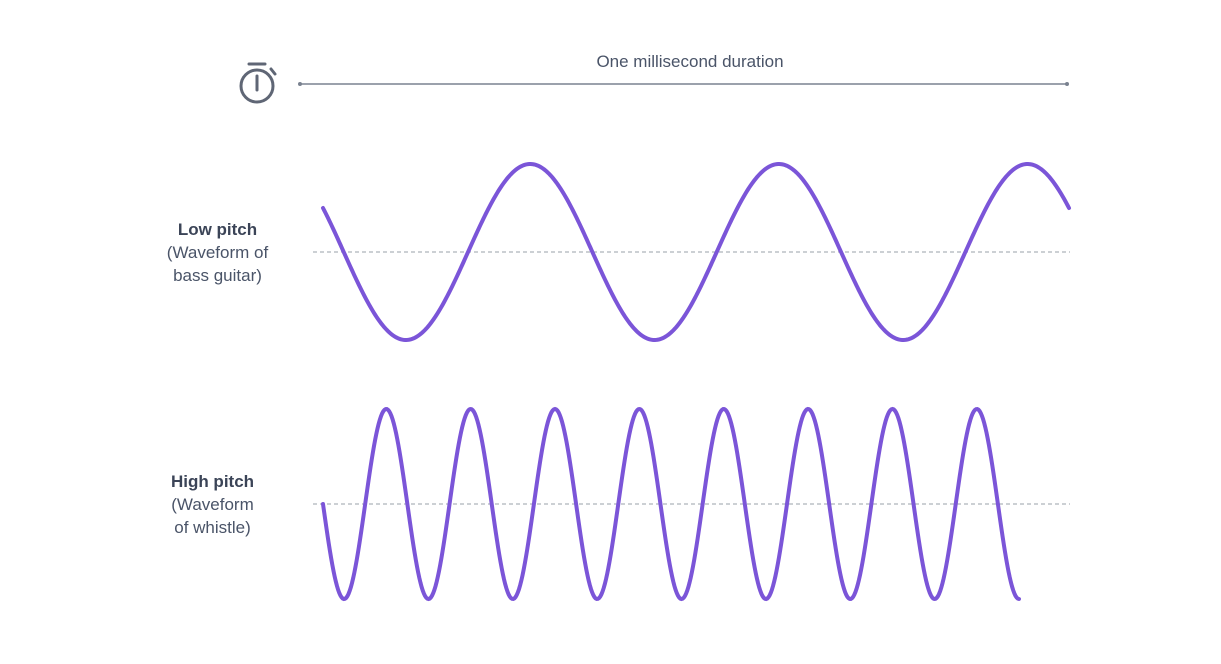 Image resolution: width=1221 pixels, height=664 pixels. What do you see at coordinates (217, 229) in the screenshot?
I see `low-pitch-title: Low pitch` at bounding box center [217, 229].